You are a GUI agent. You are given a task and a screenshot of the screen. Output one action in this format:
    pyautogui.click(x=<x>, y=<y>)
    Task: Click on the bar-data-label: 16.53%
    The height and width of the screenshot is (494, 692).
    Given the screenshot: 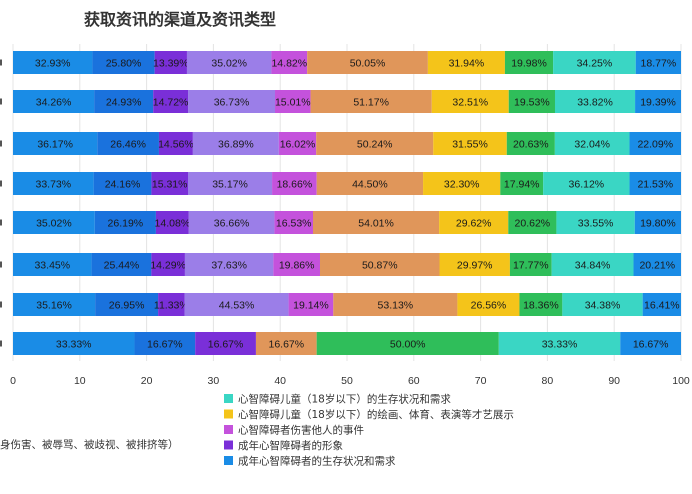 What is the action you would take?
    pyautogui.click(x=294, y=224)
    